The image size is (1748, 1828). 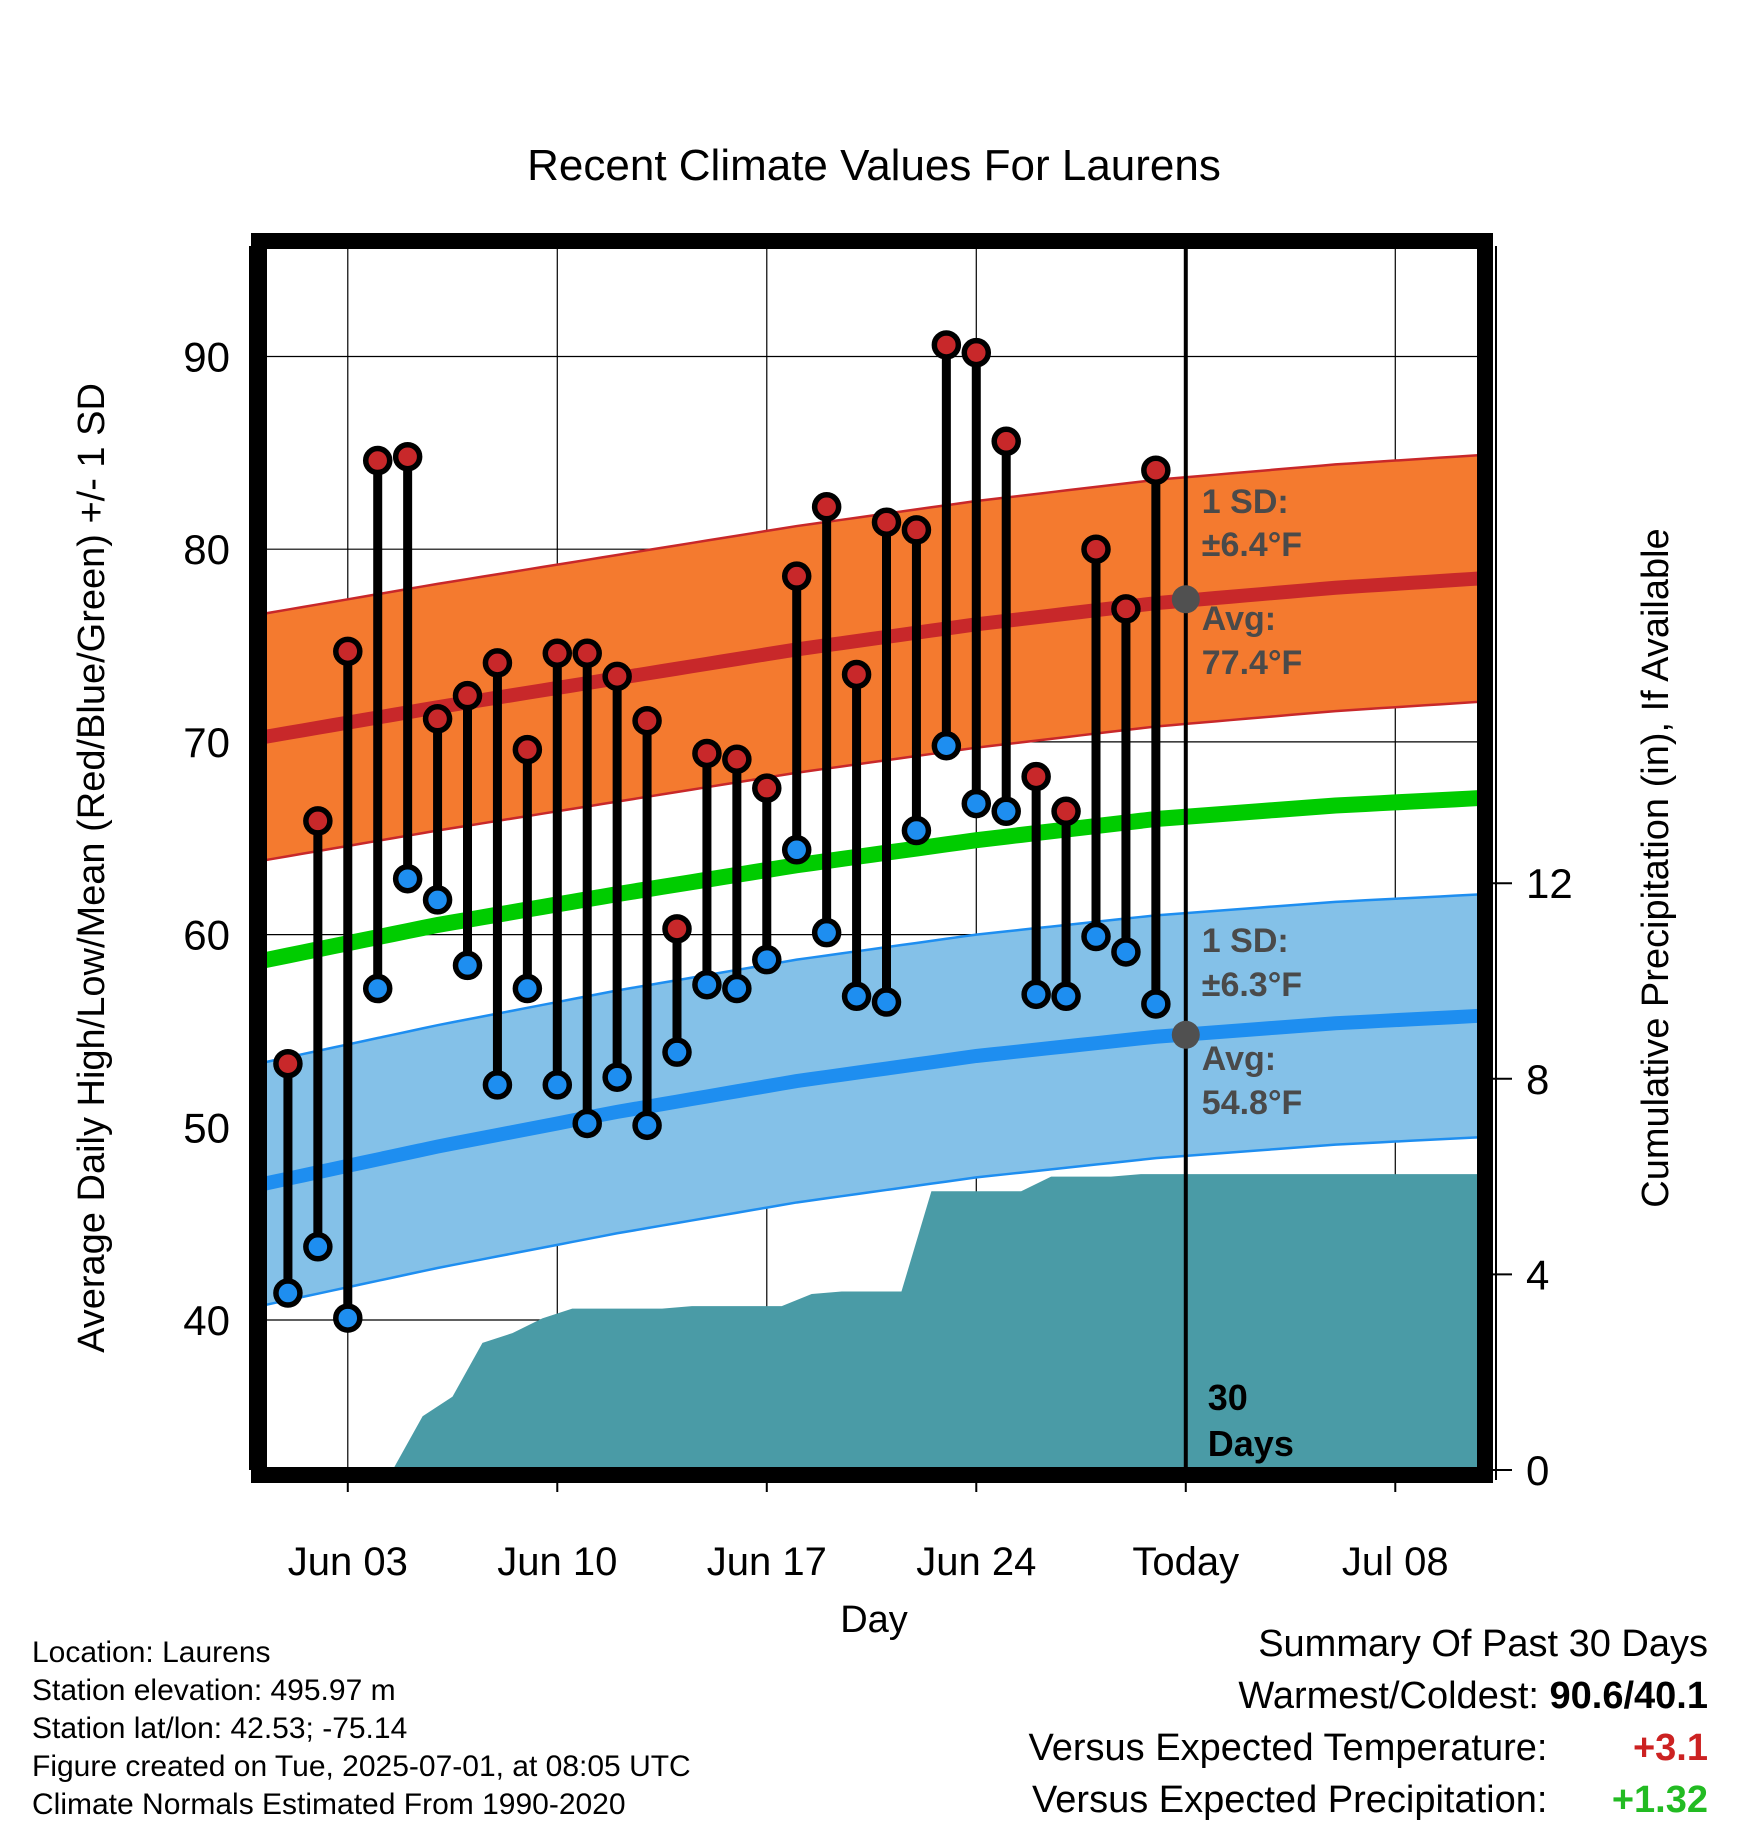 What do you see at coordinates (883, 1322) in the screenshot?
I see `precipitation-area` at bounding box center [883, 1322].